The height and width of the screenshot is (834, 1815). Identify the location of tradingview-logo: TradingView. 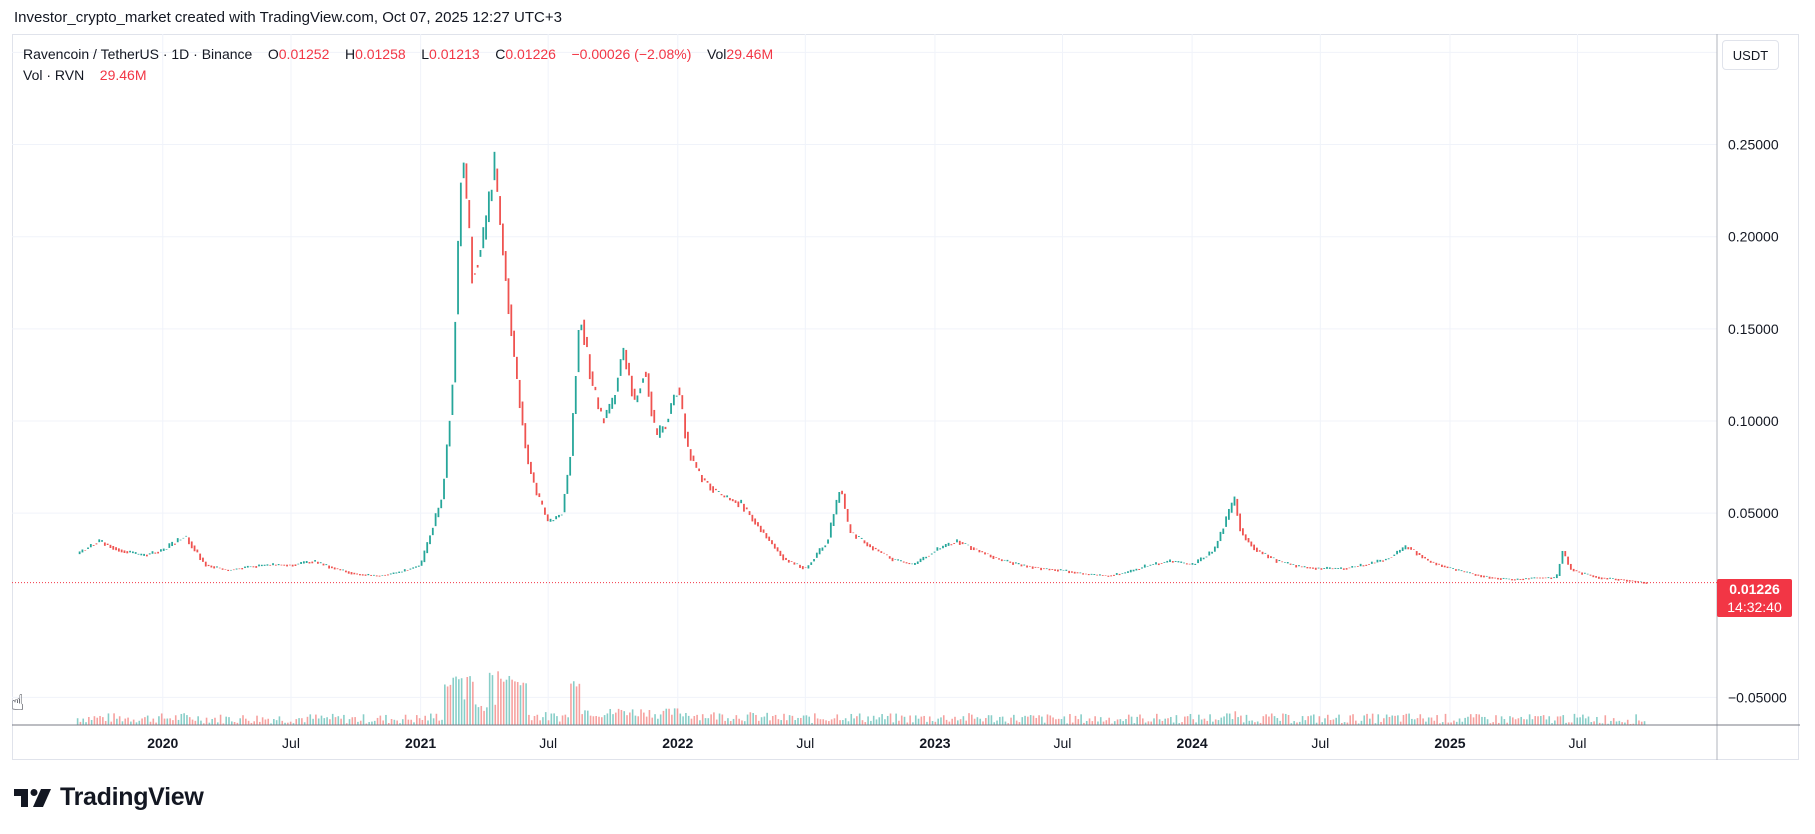
(109, 797).